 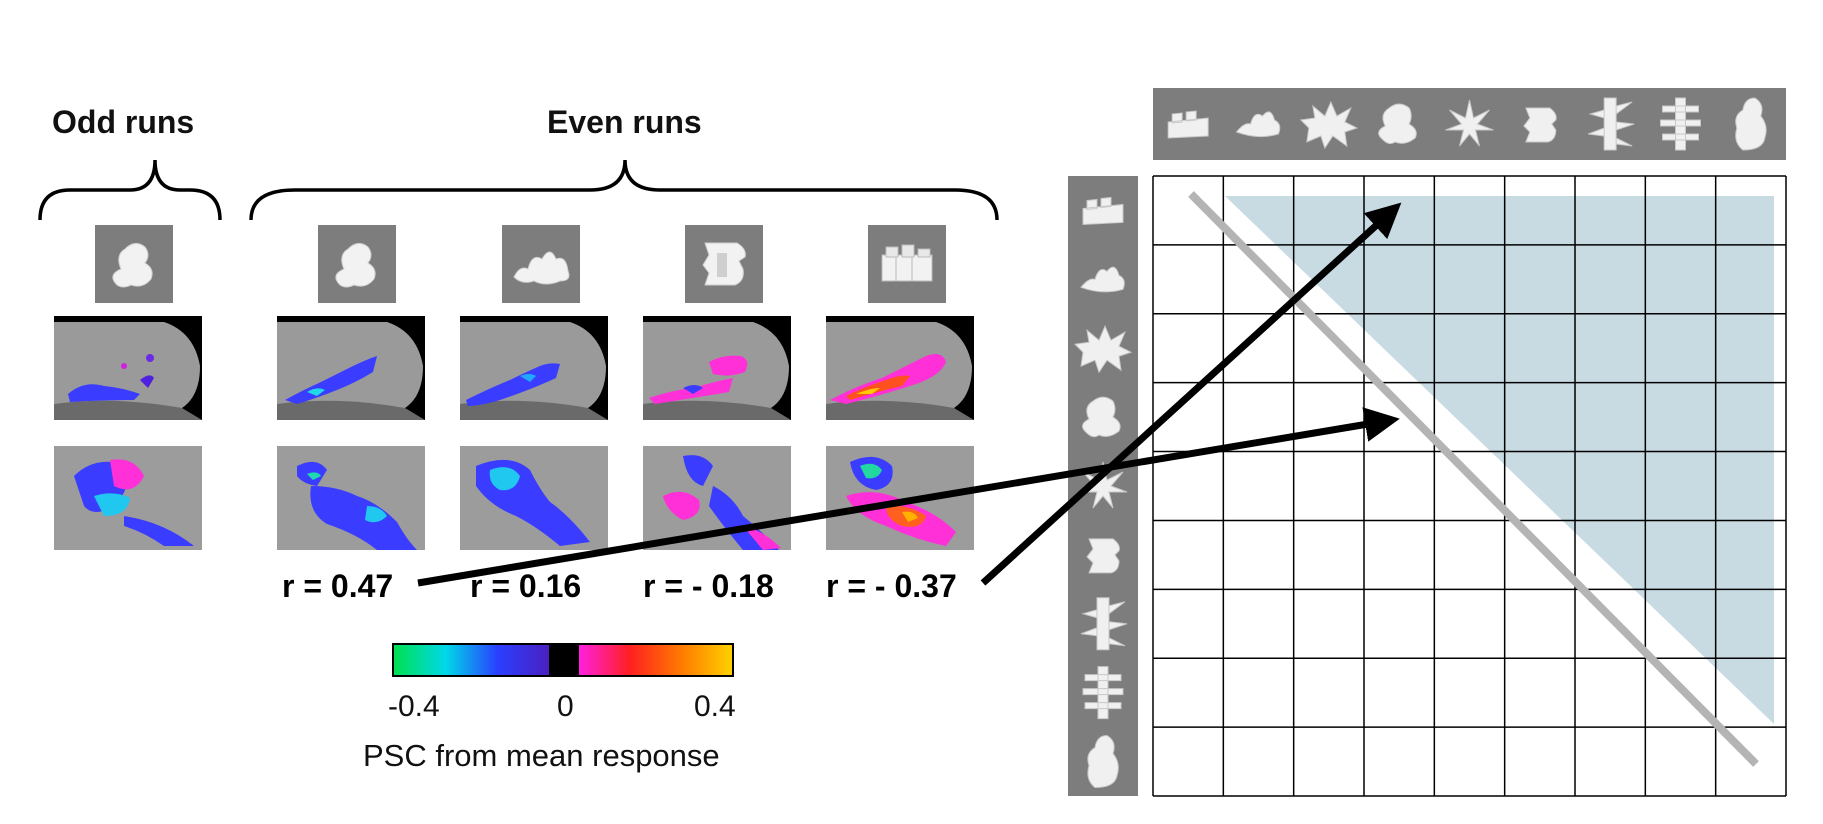 What do you see at coordinates (130, 190) in the screenshot?
I see `odd-runs-brace` at bounding box center [130, 190].